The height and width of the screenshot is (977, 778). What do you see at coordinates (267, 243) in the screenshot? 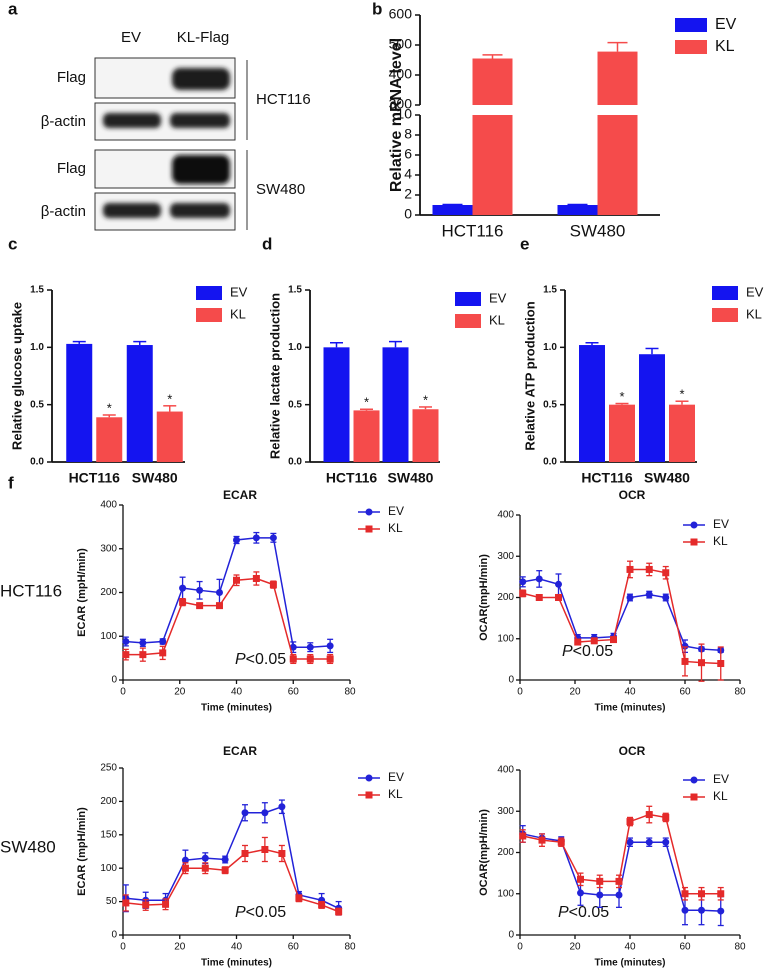
I see `panel-label: d` at bounding box center [267, 243].